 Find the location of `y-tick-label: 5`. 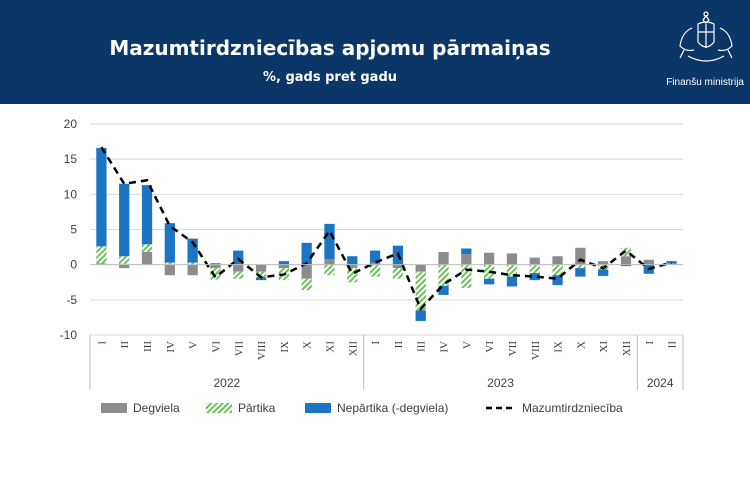

y-tick-label: 5 is located at coordinates (73, 230).